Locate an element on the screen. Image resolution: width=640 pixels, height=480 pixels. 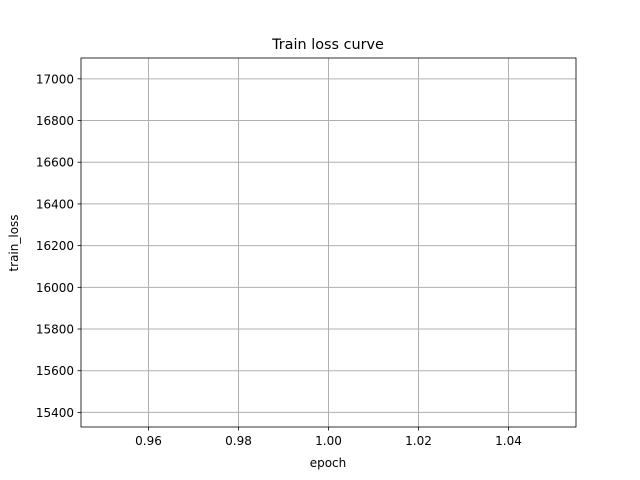
y-tick-label: 15800 is located at coordinates (55, 330).